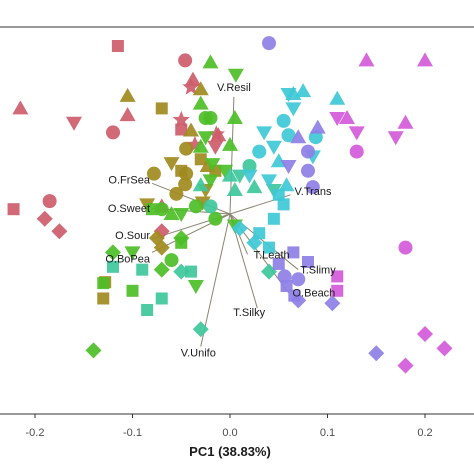  What do you see at coordinates (200, 88) in the screenshot?
I see `data-point-olive-triangle` at bounding box center [200, 88].